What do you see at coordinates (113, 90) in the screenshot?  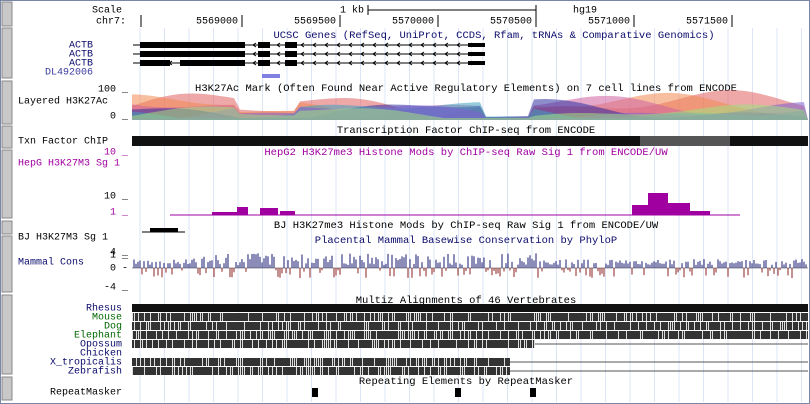 I see `axis-label: 100 _` at bounding box center [113, 90].